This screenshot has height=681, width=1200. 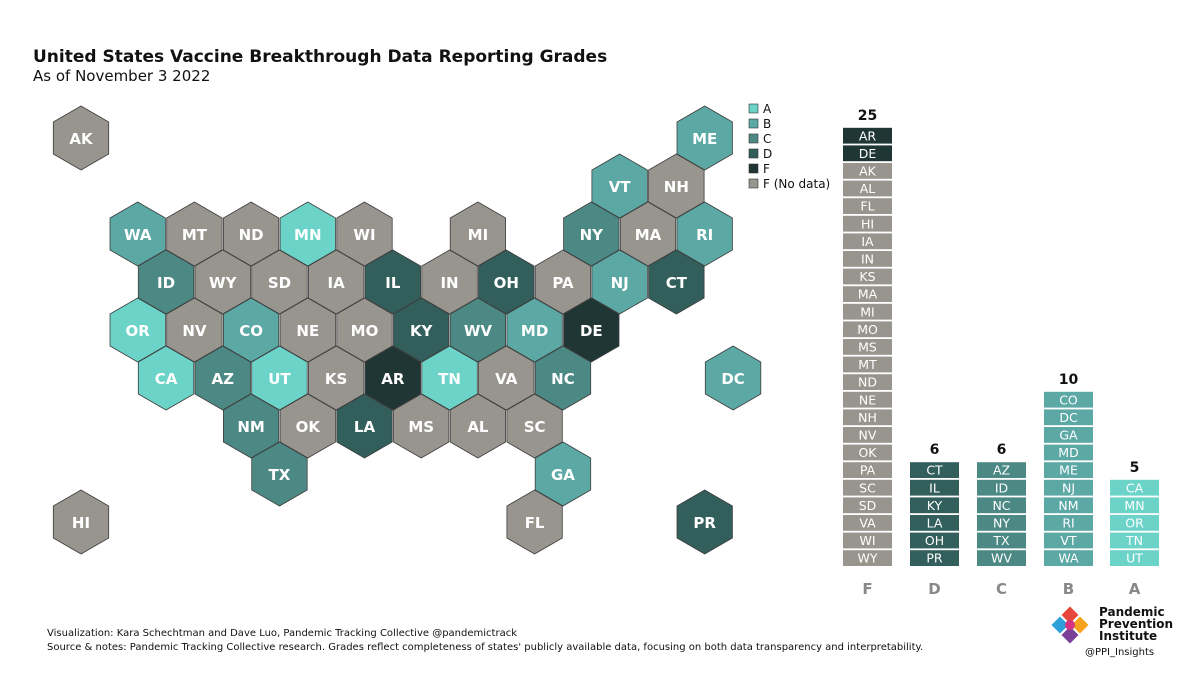 I want to click on stack-b-label-me: ME, so click(x=1068, y=470).